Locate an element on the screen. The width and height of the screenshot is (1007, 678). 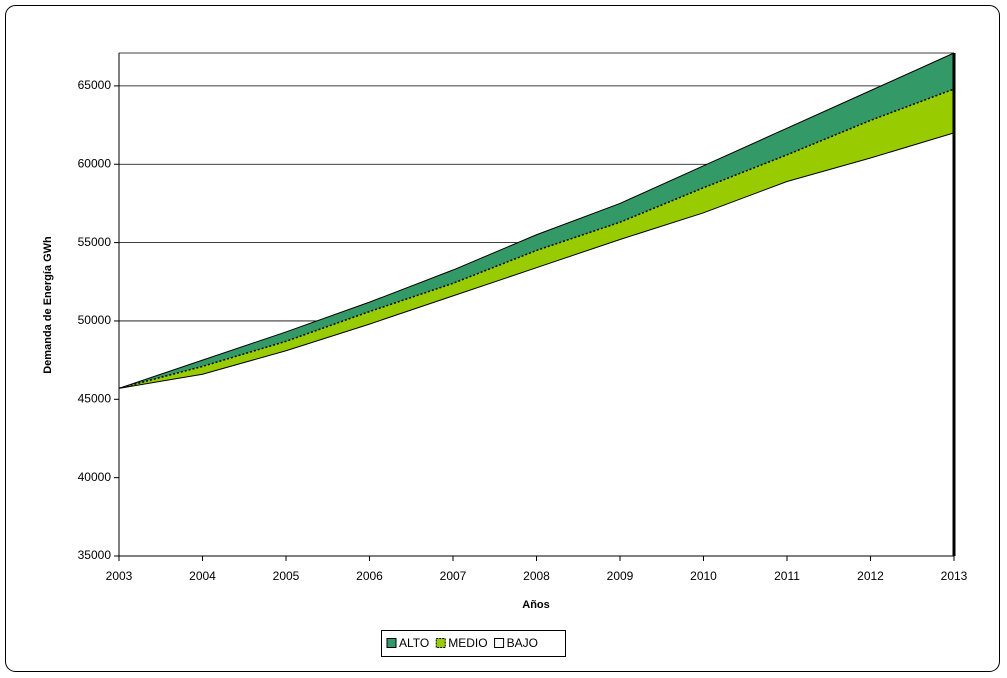
x-tick-label: 2011 is located at coordinates (787, 576).